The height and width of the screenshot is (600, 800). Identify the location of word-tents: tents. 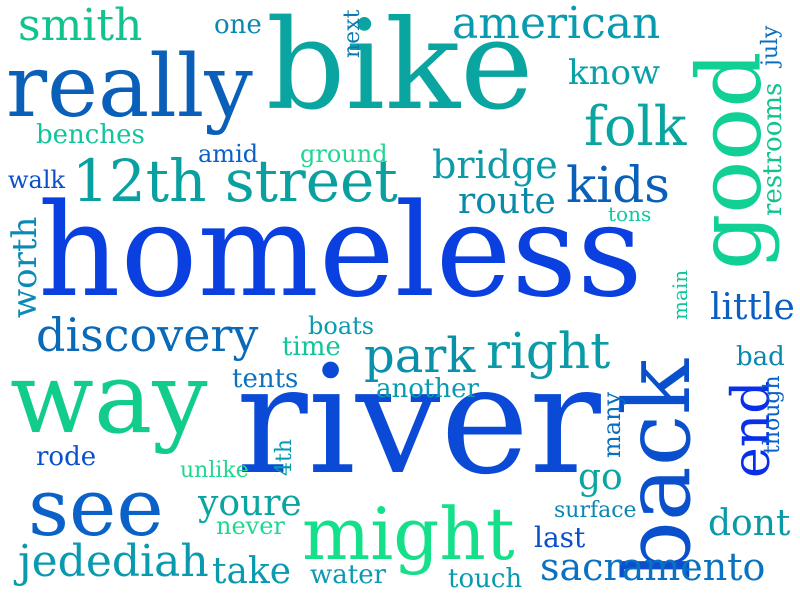
(265, 379).